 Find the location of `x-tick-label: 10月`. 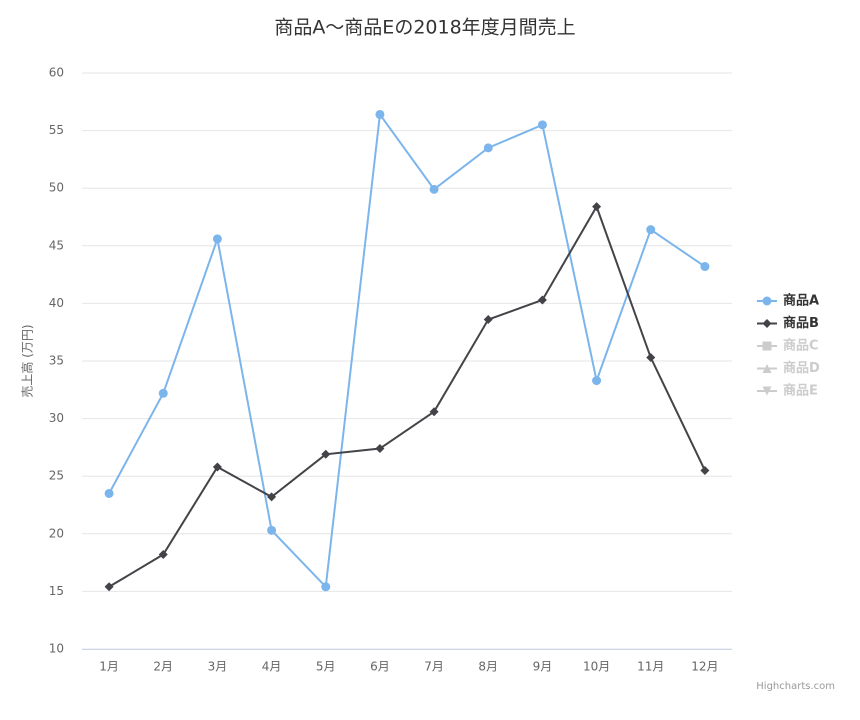

x-tick-label: 10月 is located at coordinates (596, 667).